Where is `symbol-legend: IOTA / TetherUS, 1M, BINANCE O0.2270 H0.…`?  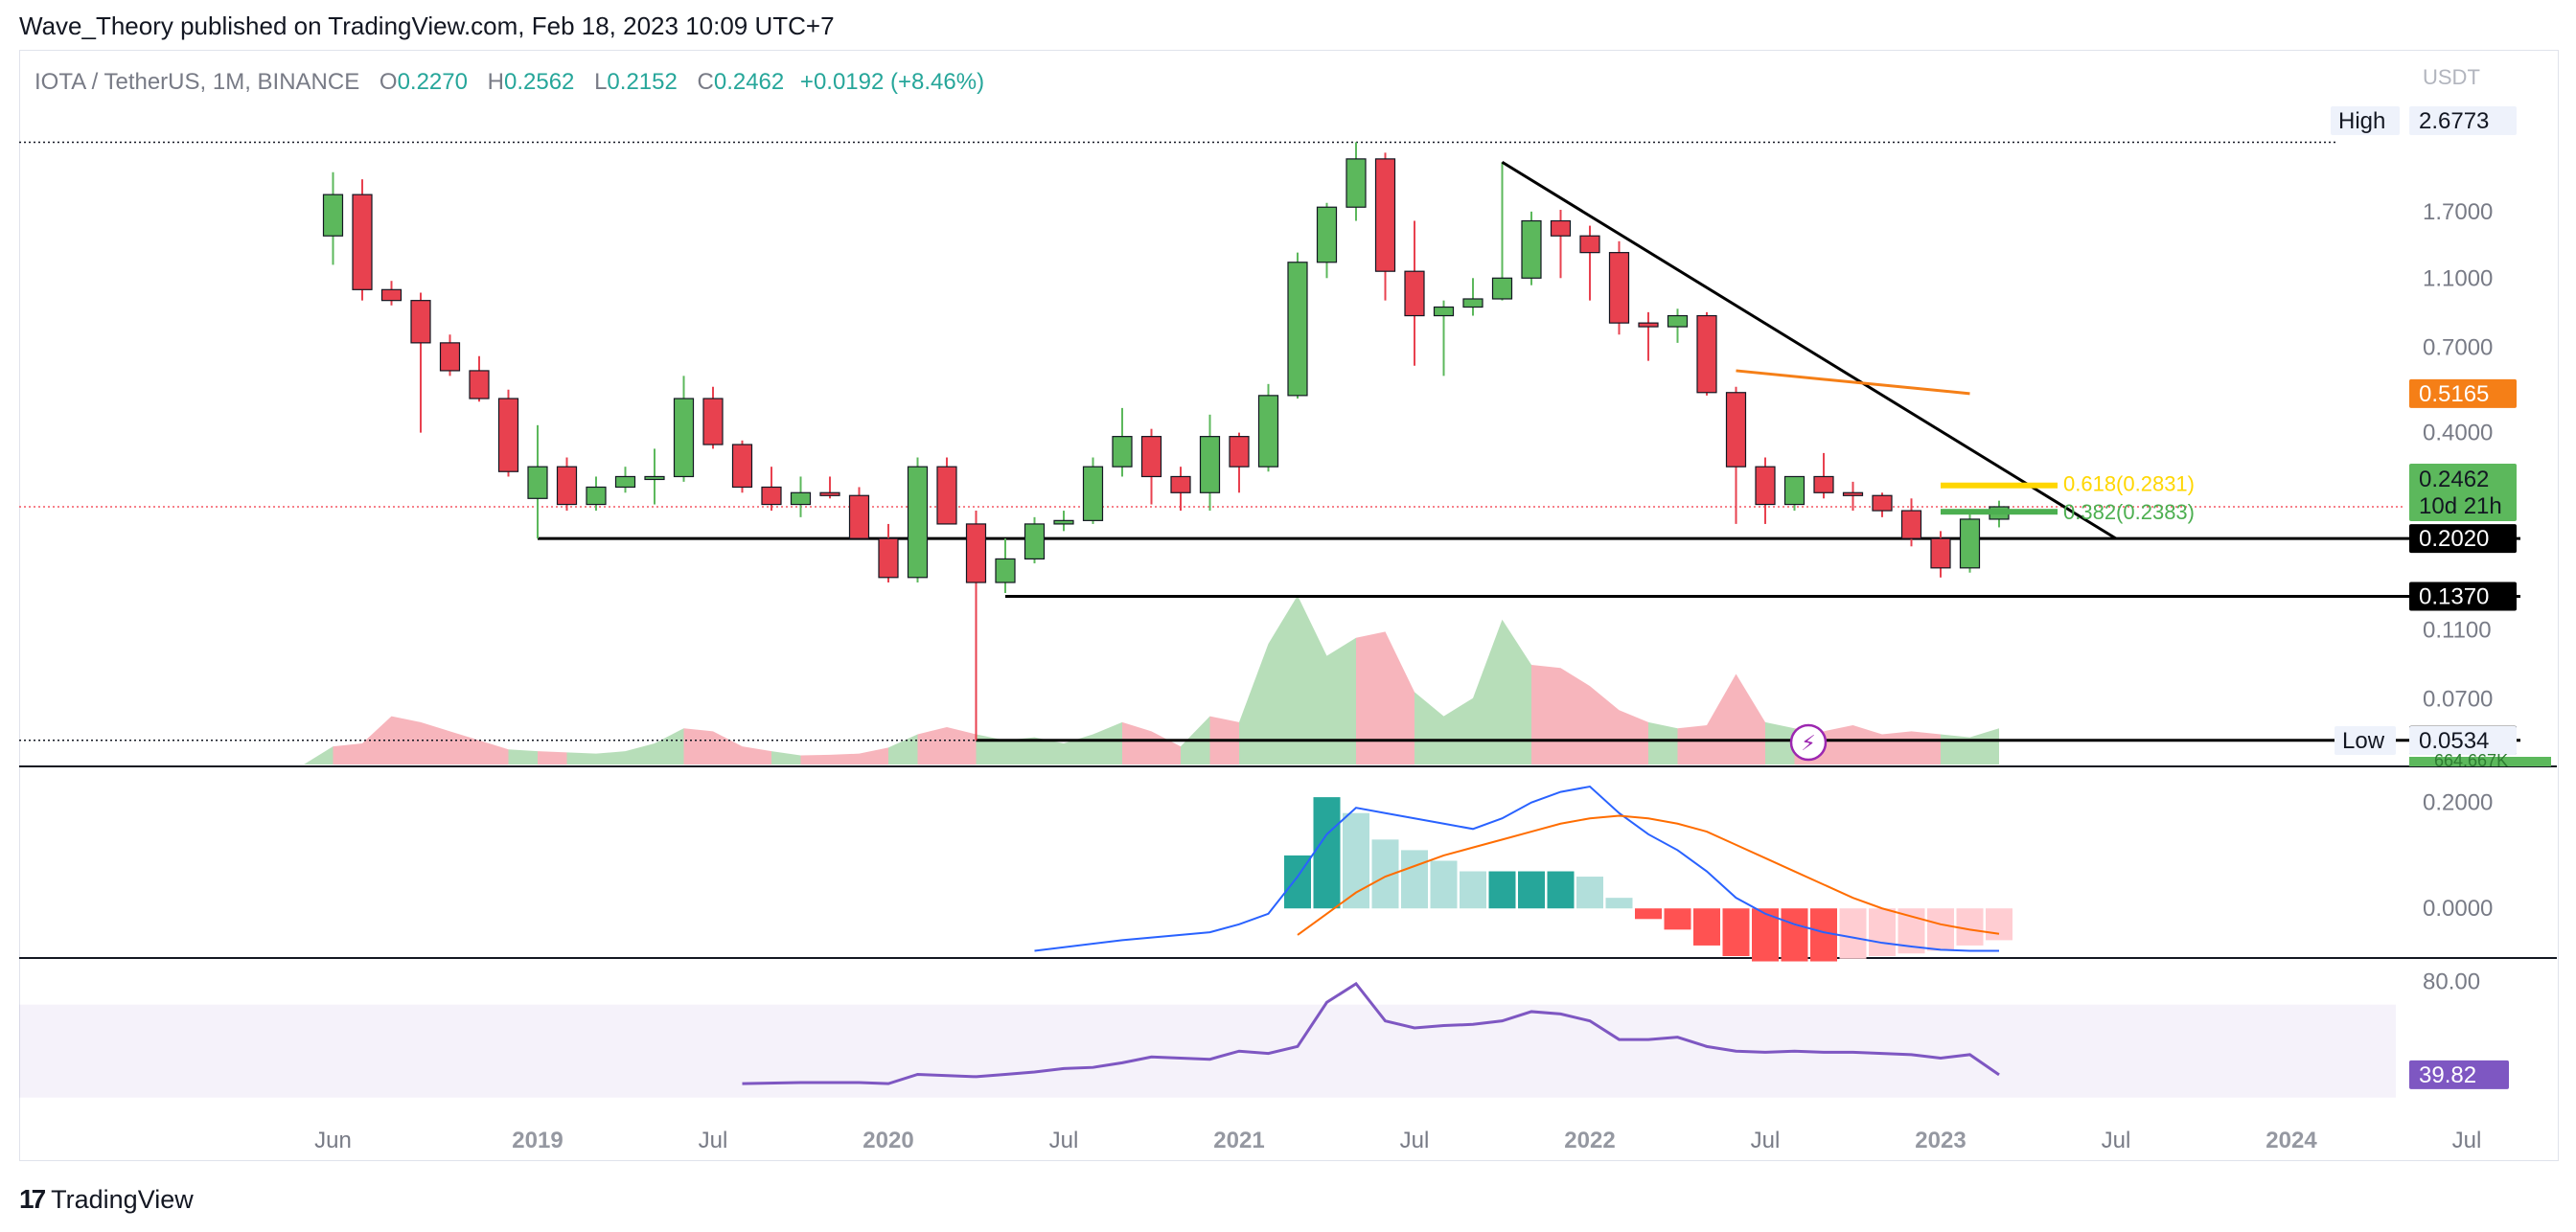 symbol-legend: IOTA / TetherUS, 1M, BINANCE O0.2270 H0.… is located at coordinates (509, 82).